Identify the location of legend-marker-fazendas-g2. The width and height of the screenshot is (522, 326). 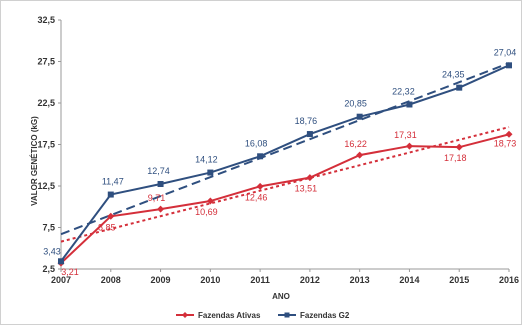
(287, 315).